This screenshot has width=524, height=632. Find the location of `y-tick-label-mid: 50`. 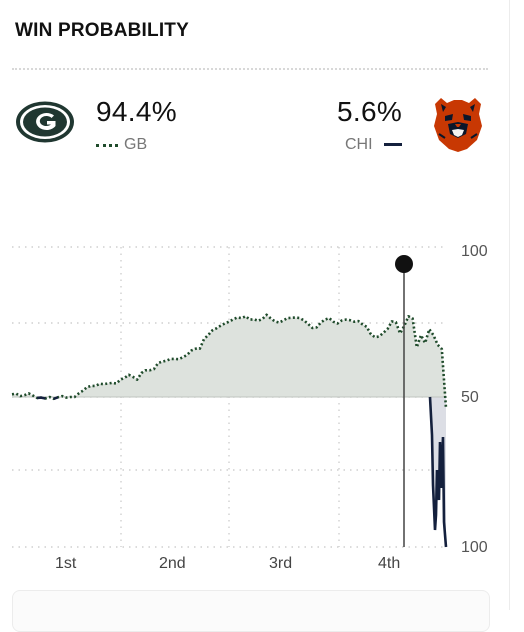

y-tick-label-mid: 50 is located at coordinates (470, 397).